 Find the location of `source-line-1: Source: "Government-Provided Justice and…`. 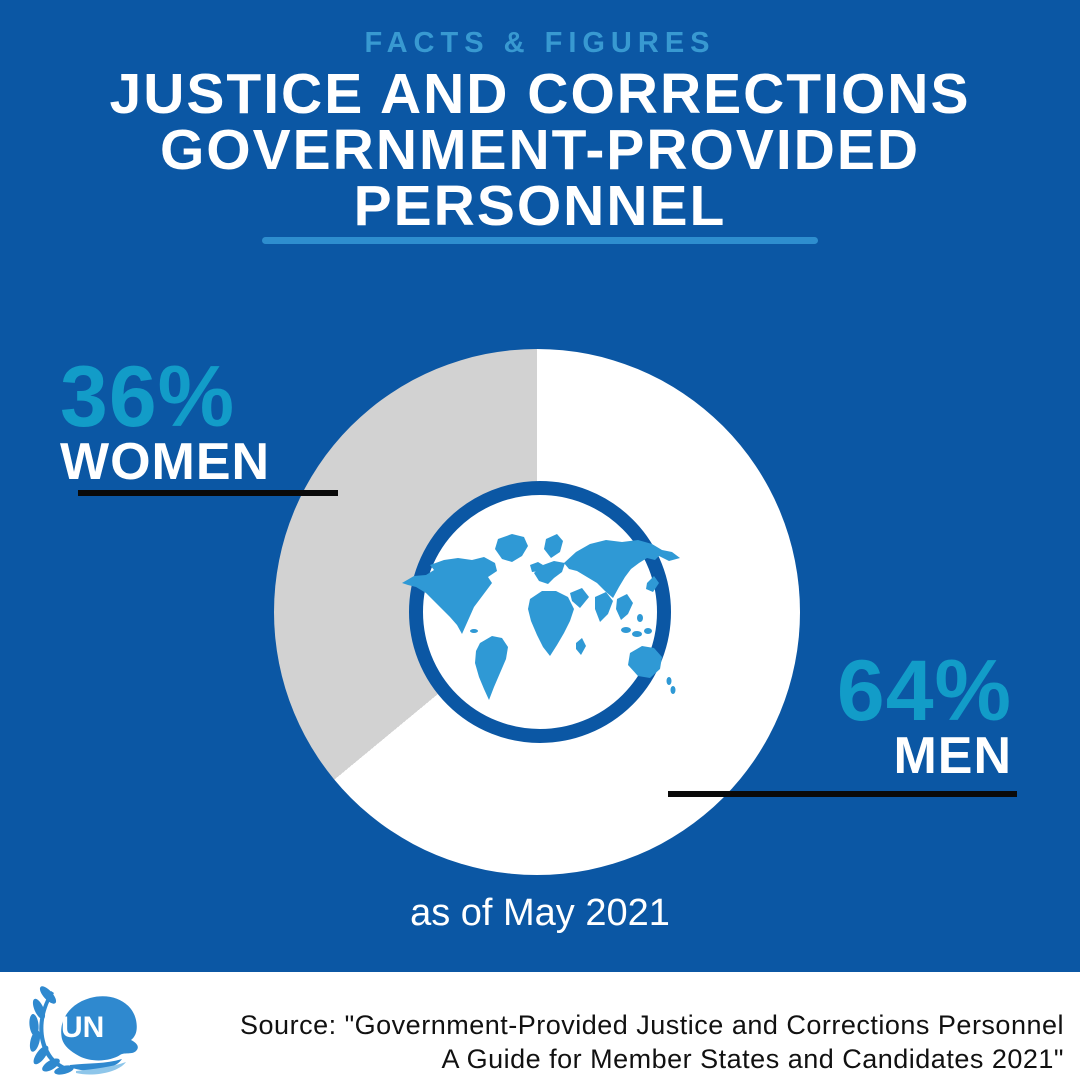

source-line-1: Source: "Government-Provided Justice and… is located at coordinates (652, 1025).